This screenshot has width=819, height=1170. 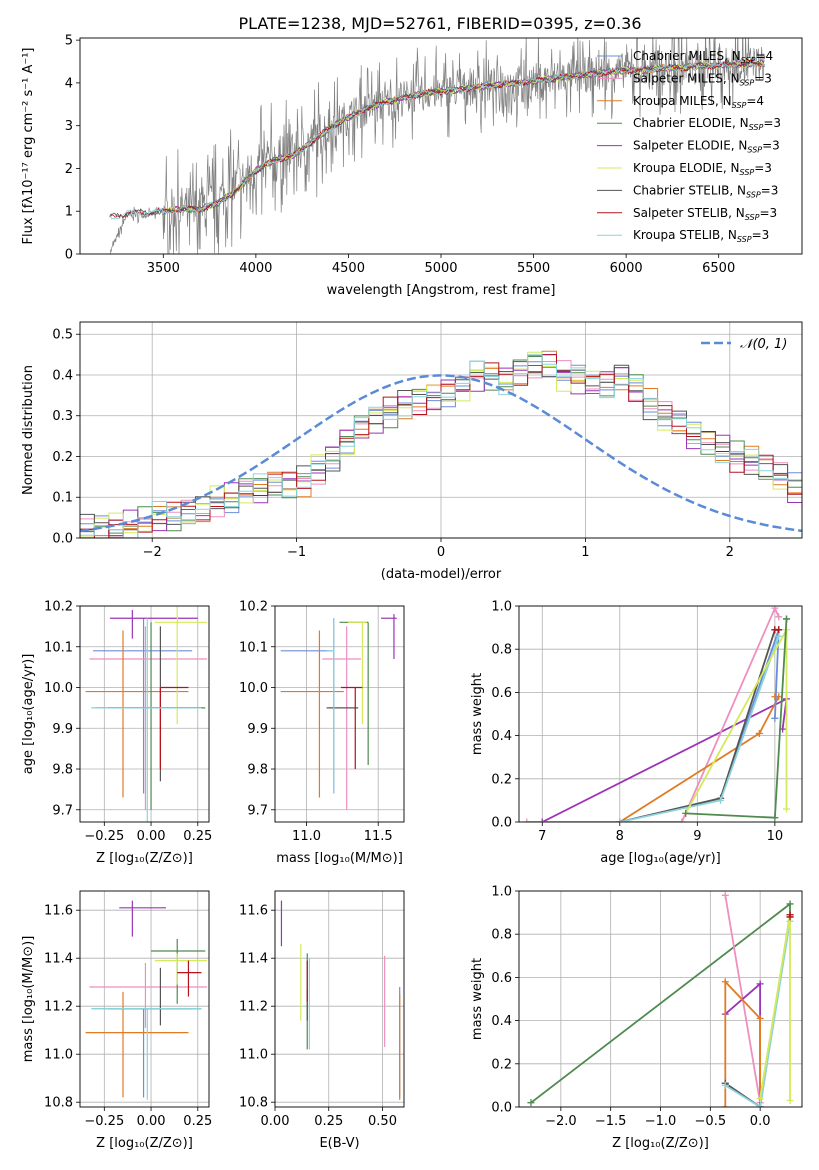 What do you see at coordinates (661, 1121) in the screenshot?
I see `x-tick-label: −1.0` at bounding box center [661, 1121].